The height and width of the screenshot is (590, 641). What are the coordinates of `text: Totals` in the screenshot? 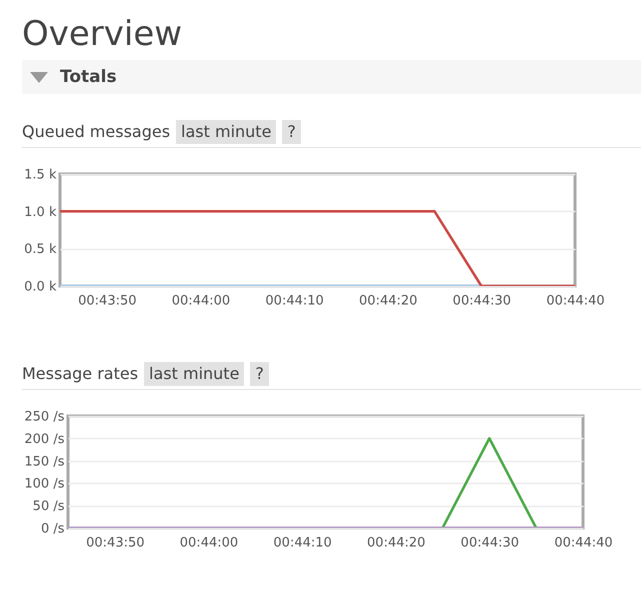 It's located at (88, 77).